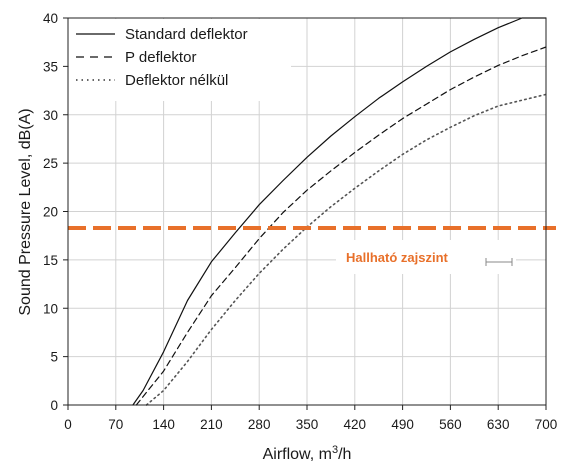 The height and width of the screenshot is (468, 568). What do you see at coordinates (259, 424) in the screenshot?
I see `x-tick-label: 280` at bounding box center [259, 424].